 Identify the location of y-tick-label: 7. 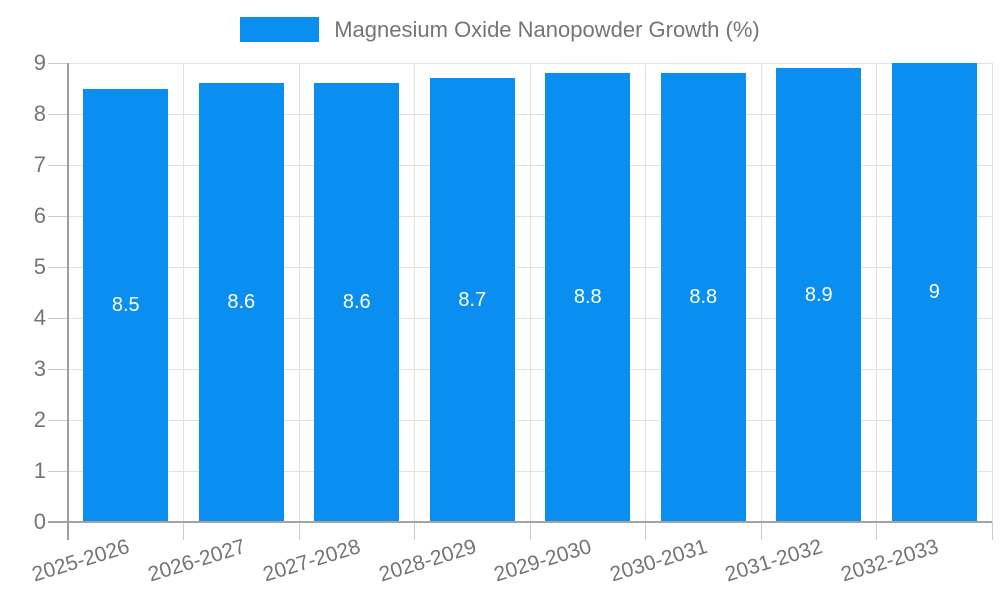
(39, 164).